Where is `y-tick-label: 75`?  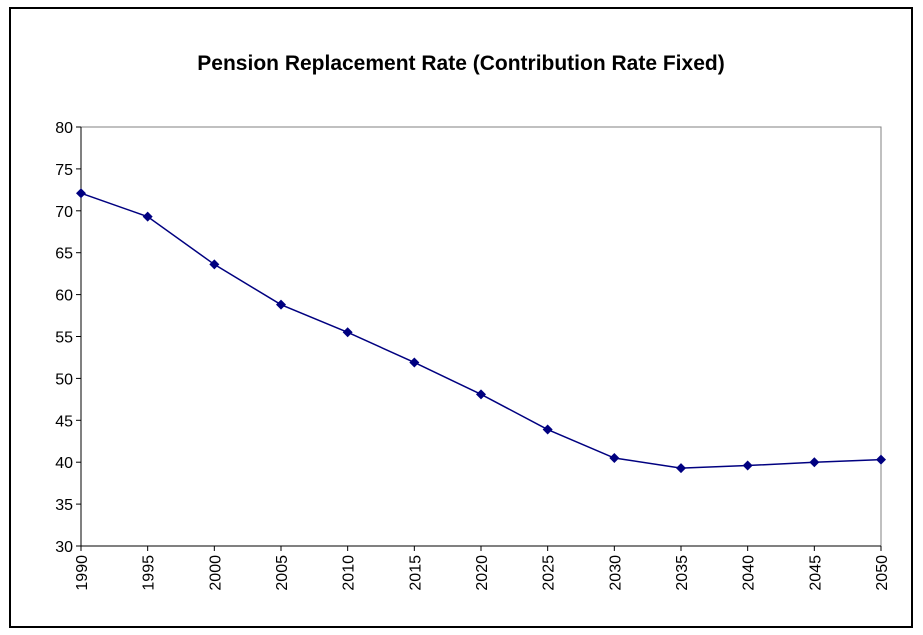
y-tick-label: 75 is located at coordinates (64, 170).